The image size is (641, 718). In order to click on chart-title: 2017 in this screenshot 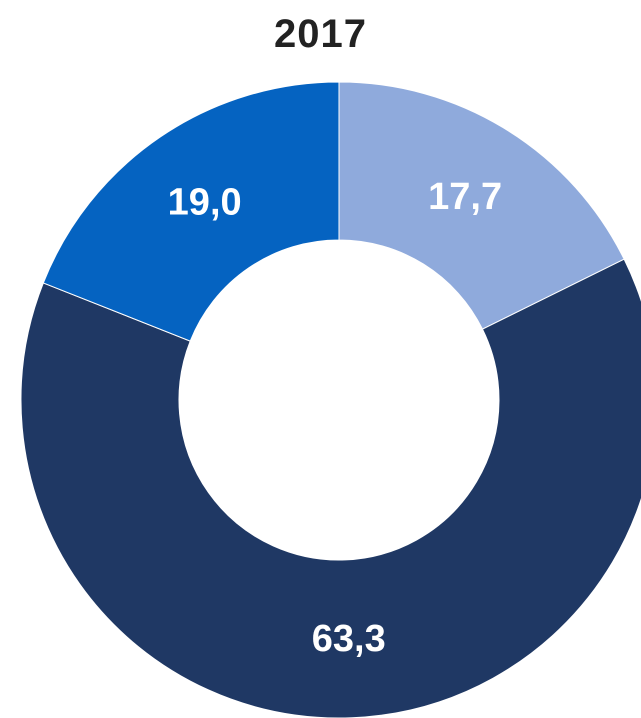, I will do `click(320, 34)`.